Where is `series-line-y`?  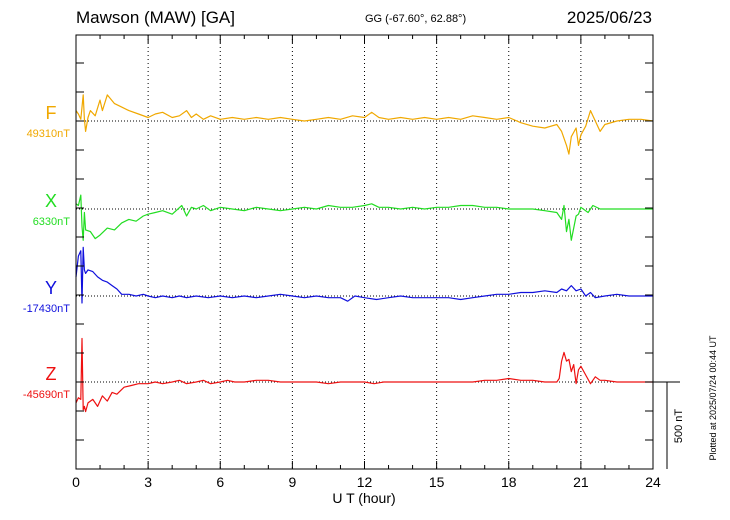
series-line-y is located at coordinates (364, 275).